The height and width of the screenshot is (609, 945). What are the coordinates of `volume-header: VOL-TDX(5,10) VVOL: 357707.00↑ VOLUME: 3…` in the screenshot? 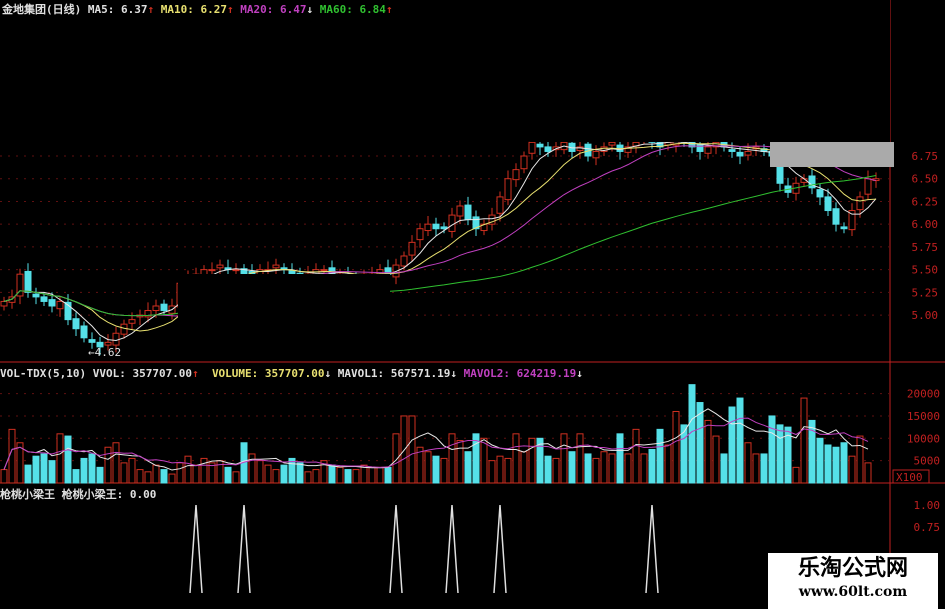 It's located at (291, 373).